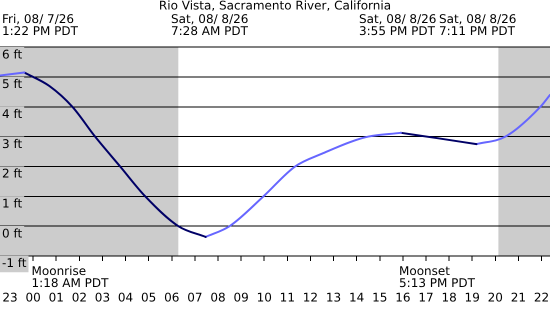 This screenshot has width=550, height=312. Describe the element at coordinates (126, 297) in the screenshot. I see `x-tick-label: 04` at that location.